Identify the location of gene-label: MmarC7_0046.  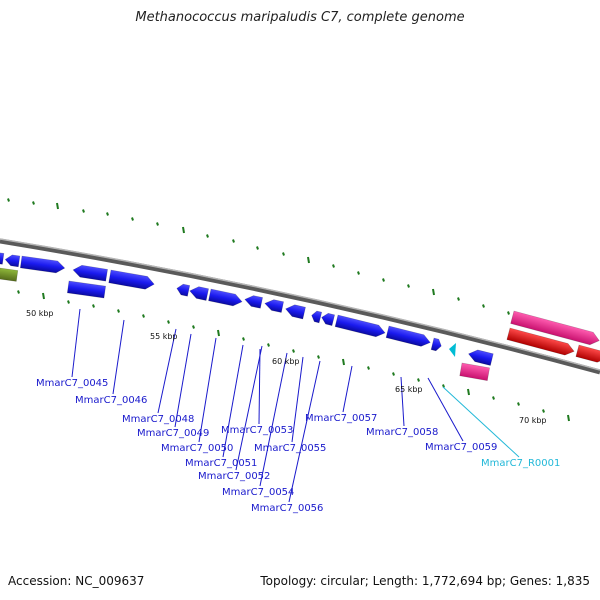
(111, 400).